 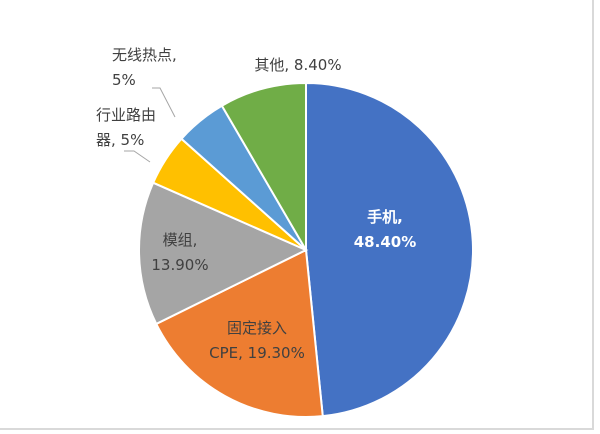 What do you see at coordinates (179, 265) in the screenshot?
I see `data-label-2: 13.90%` at bounding box center [179, 265].